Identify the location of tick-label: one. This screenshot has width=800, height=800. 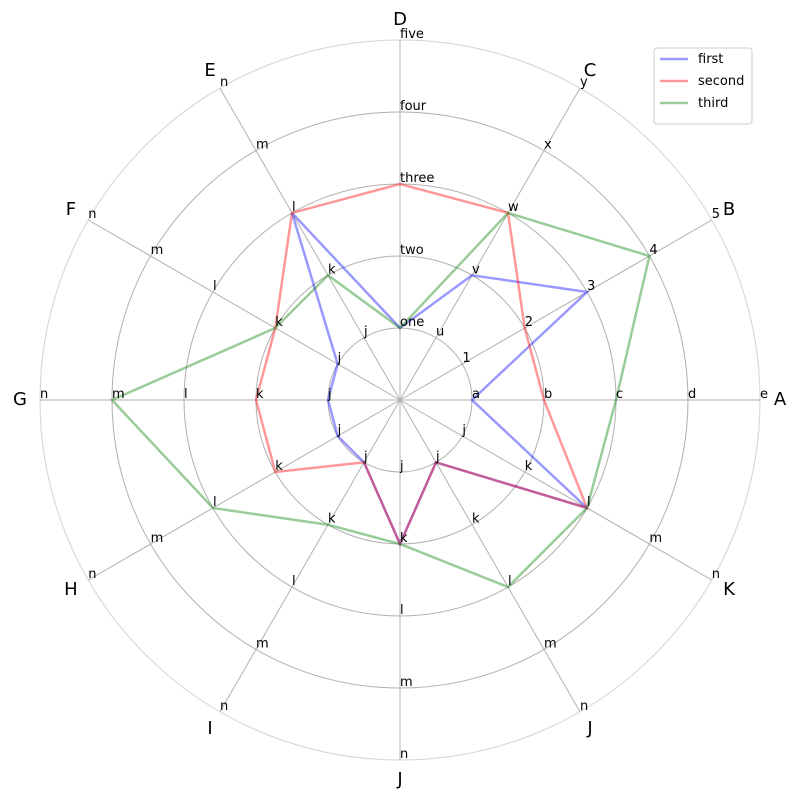
(412, 322).